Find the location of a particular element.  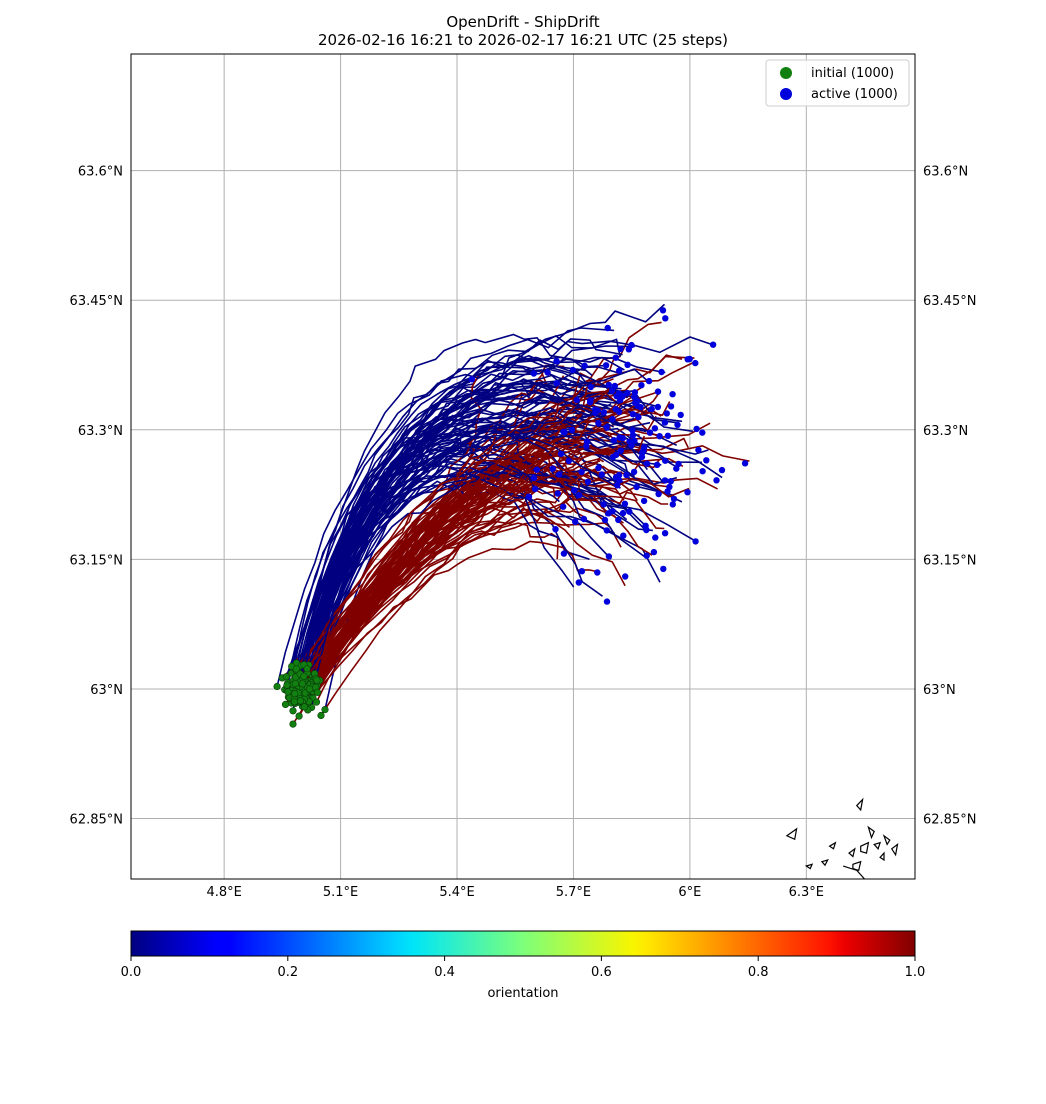

colorbar: 0.0 0.2 0.4 0.6 0.8 1.0 orientation is located at coordinates (523, 965).